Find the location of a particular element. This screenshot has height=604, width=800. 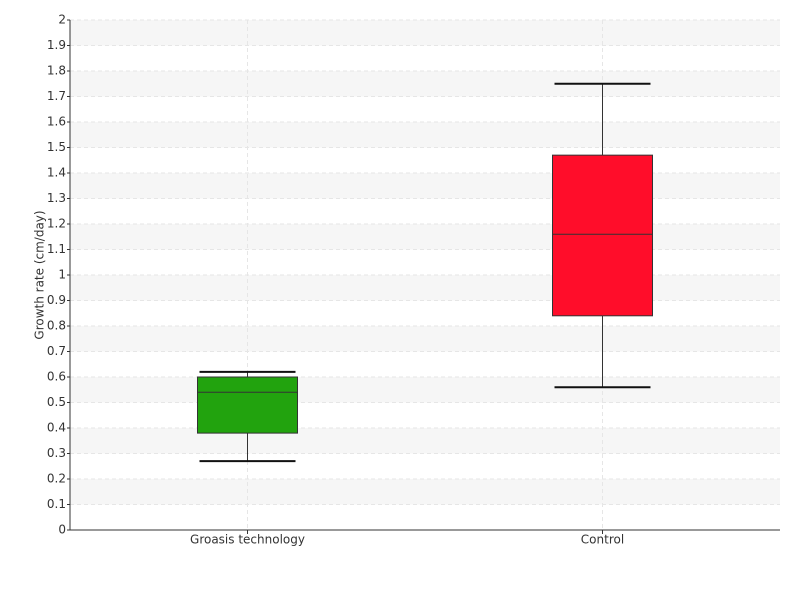

y-tick-label: 0.5 is located at coordinates (56, 402).